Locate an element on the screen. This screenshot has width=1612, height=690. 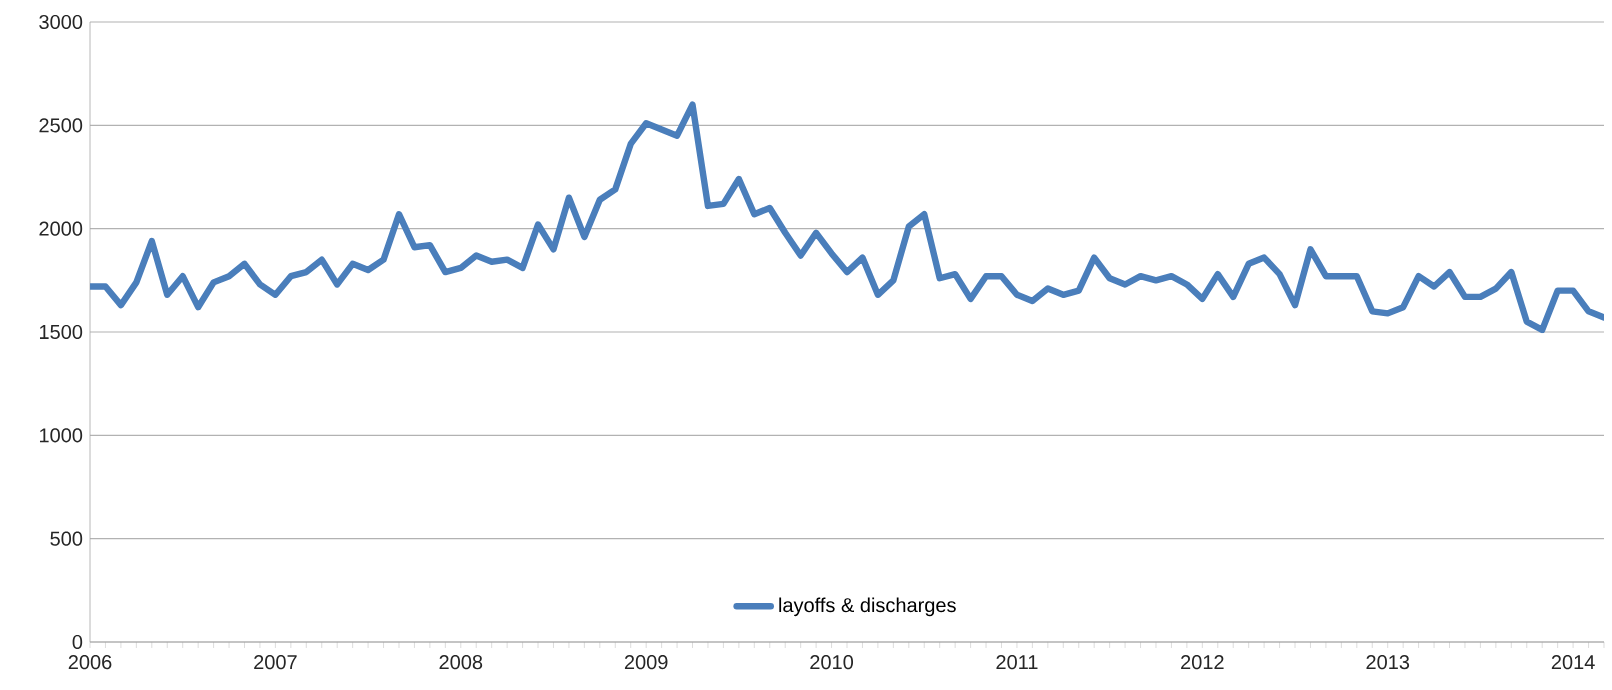
legend-label: layoffs & discharges is located at coordinates (867, 607).